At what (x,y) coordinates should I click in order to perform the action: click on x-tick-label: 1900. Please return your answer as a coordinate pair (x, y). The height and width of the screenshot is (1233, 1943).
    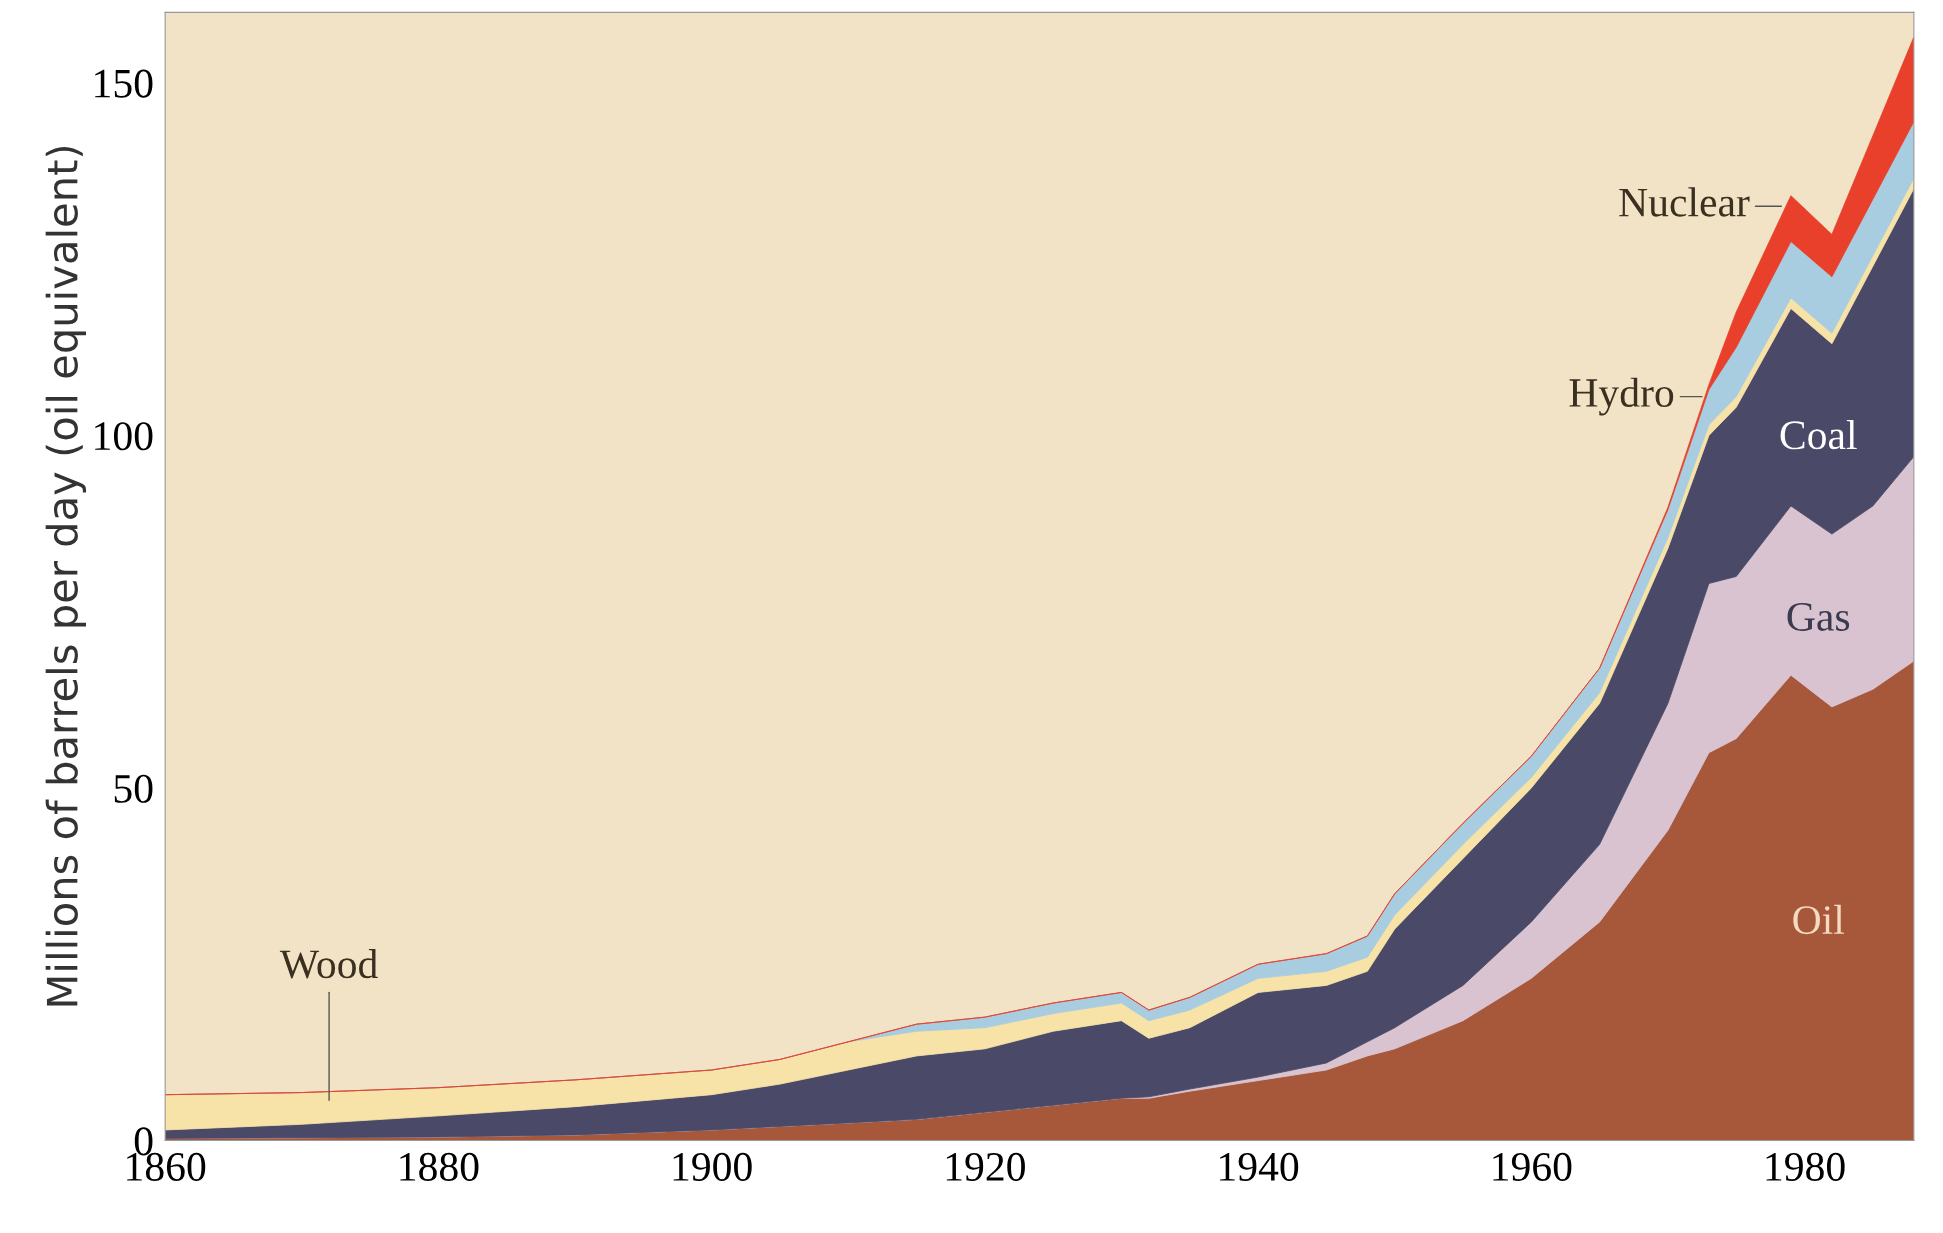
    Looking at the image, I should click on (712, 1166).